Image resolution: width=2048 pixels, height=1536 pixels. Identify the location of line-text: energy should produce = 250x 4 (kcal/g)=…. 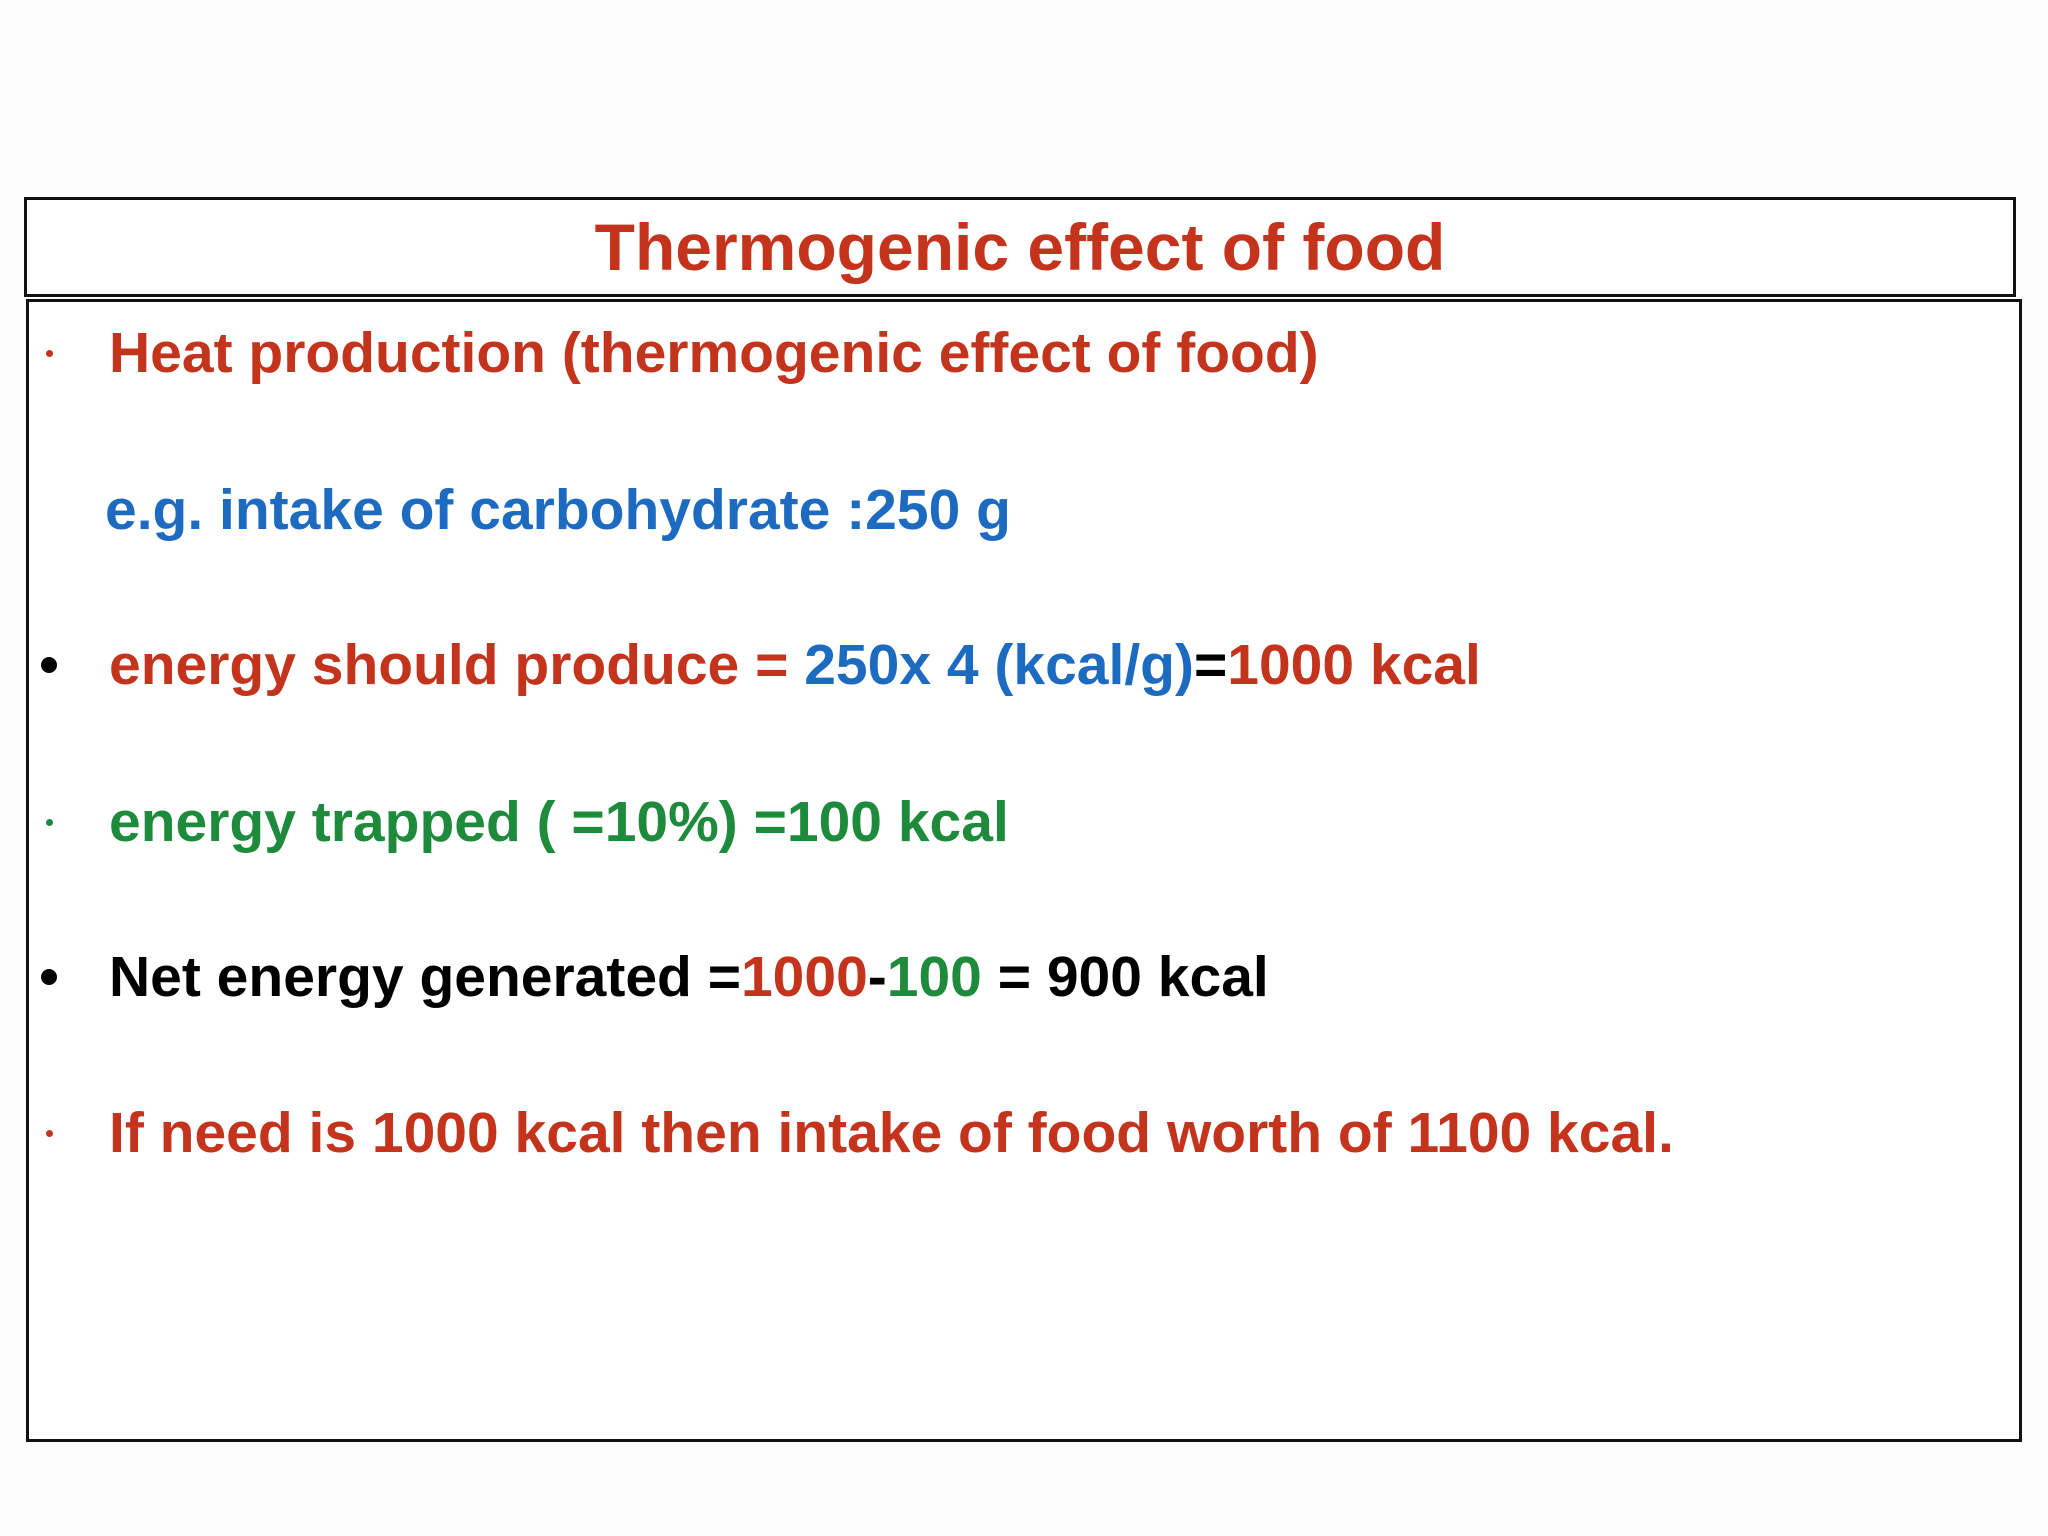
(795, 665).